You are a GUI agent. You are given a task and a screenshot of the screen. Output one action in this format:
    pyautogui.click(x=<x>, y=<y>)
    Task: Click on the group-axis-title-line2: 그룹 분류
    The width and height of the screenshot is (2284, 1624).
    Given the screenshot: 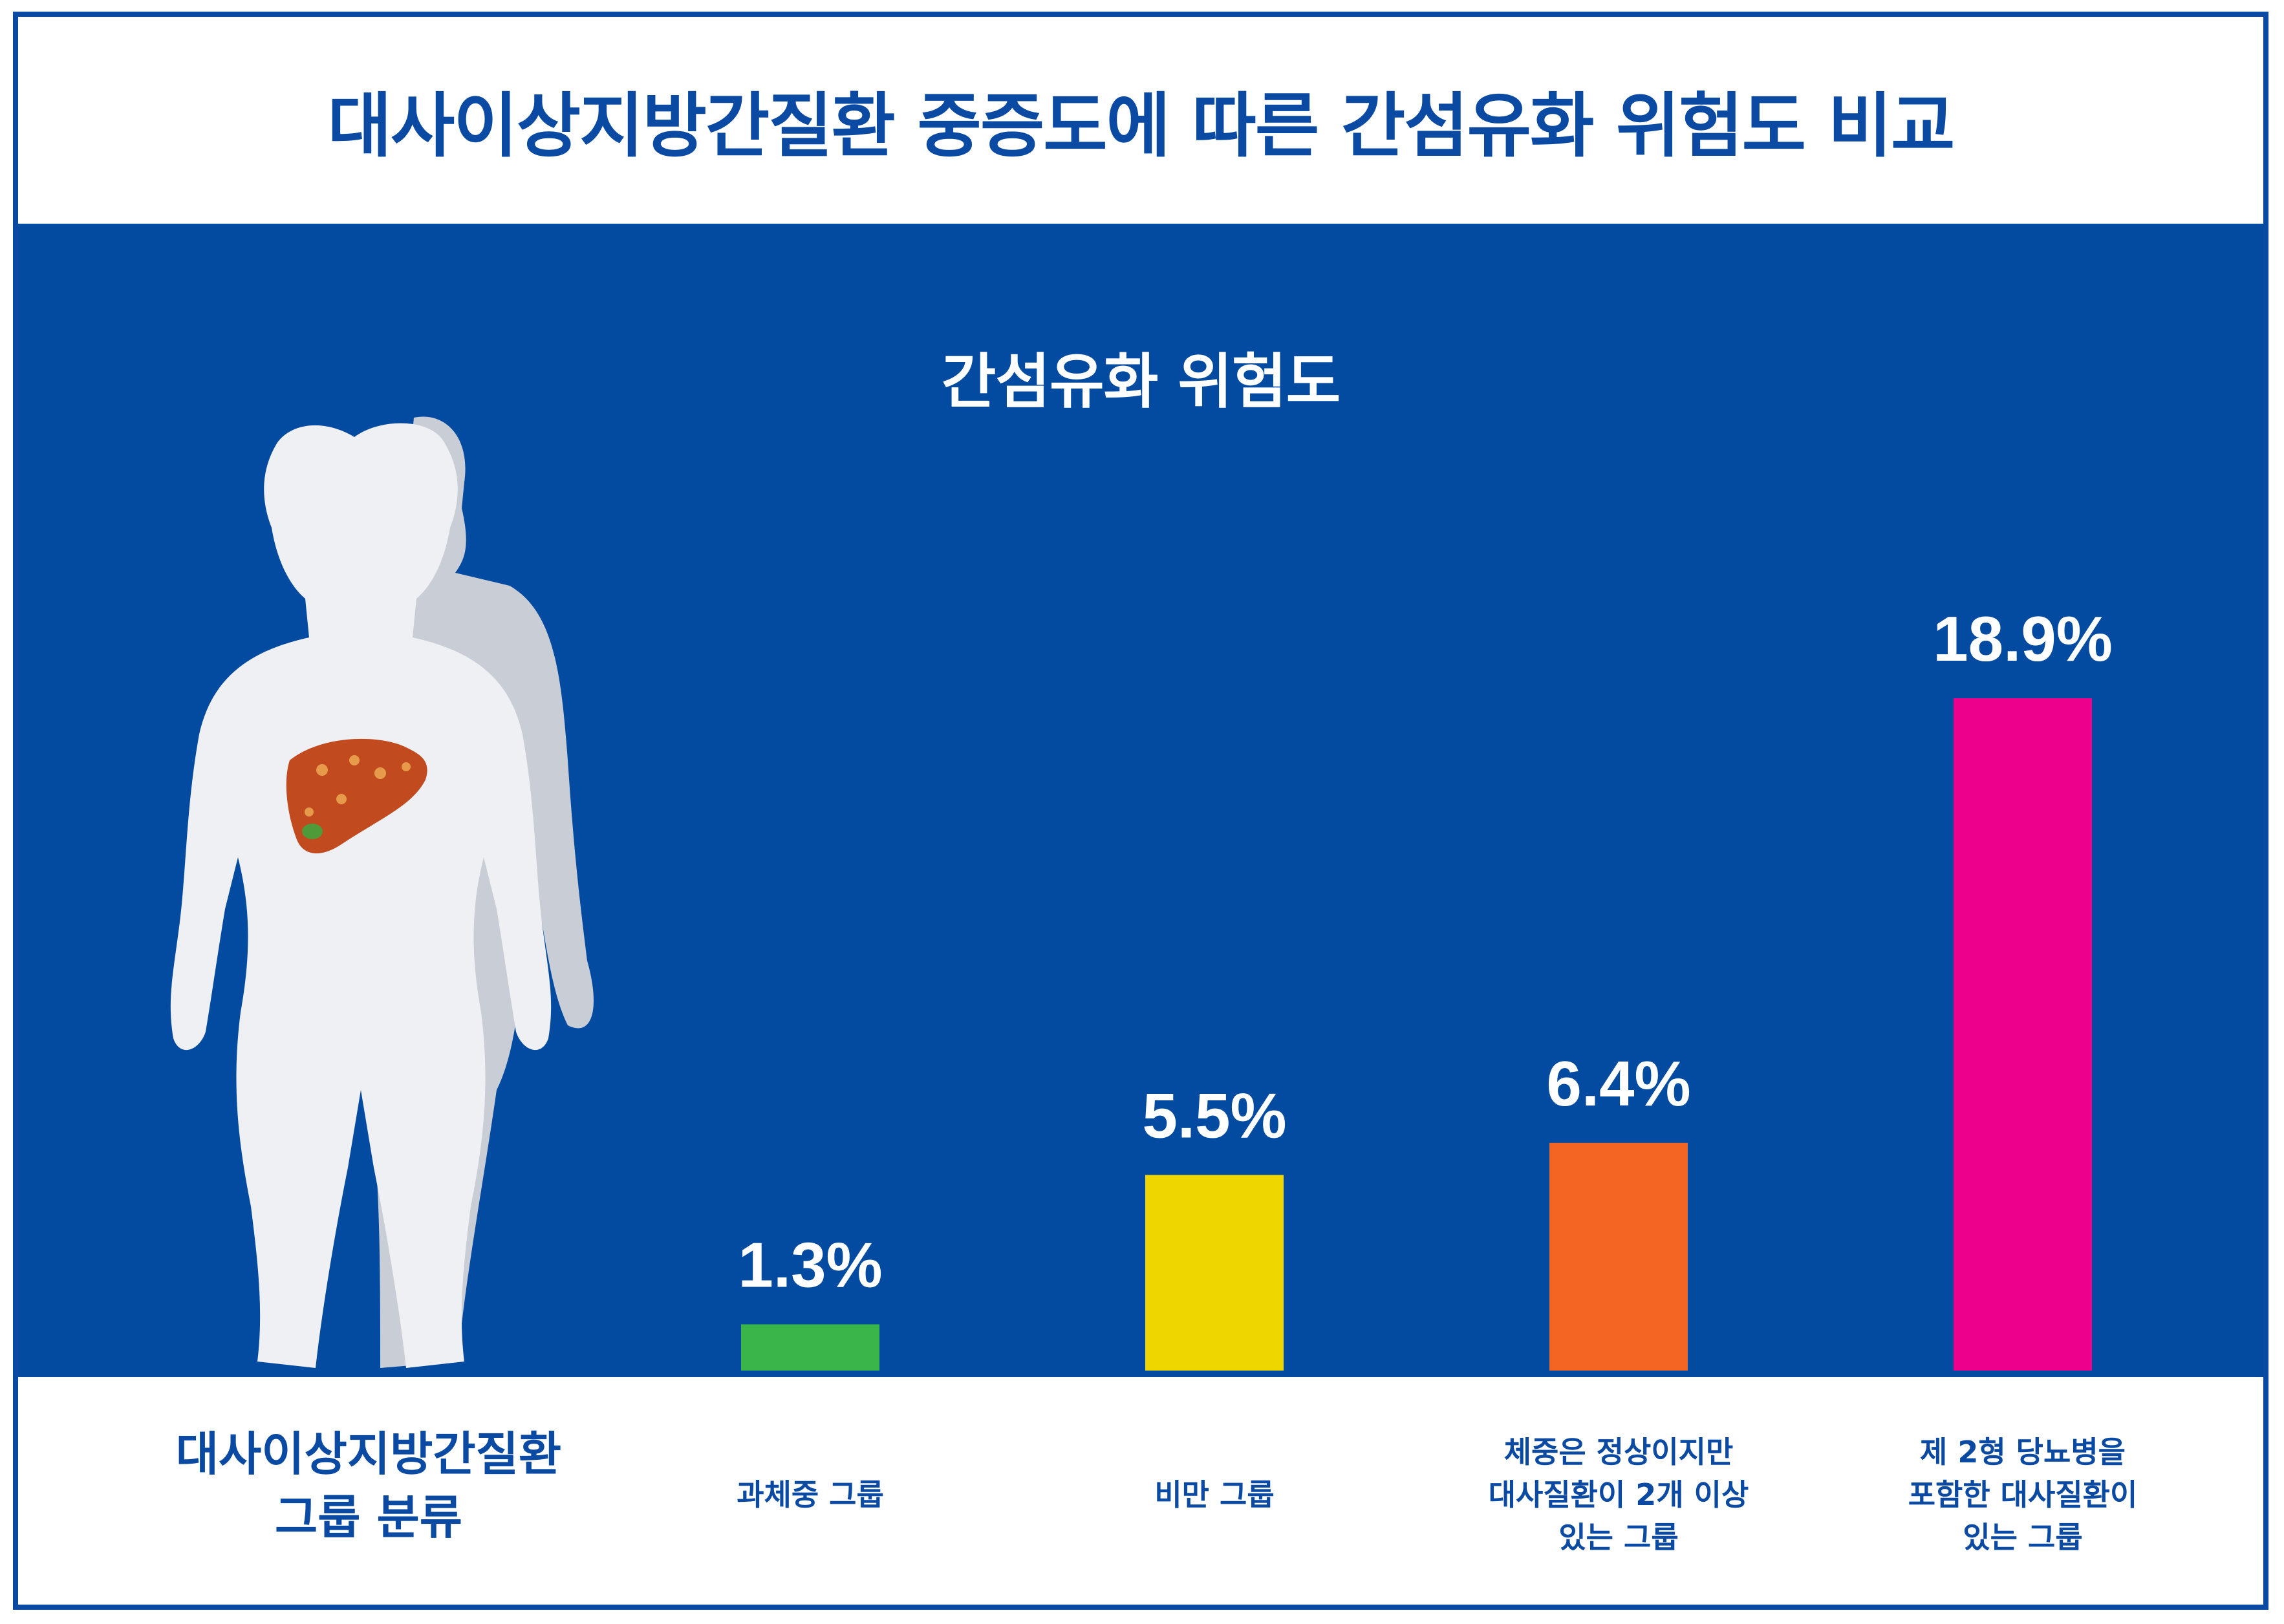 What is the action you would take?
    pyautogui.click(x=368, y=1517)
    